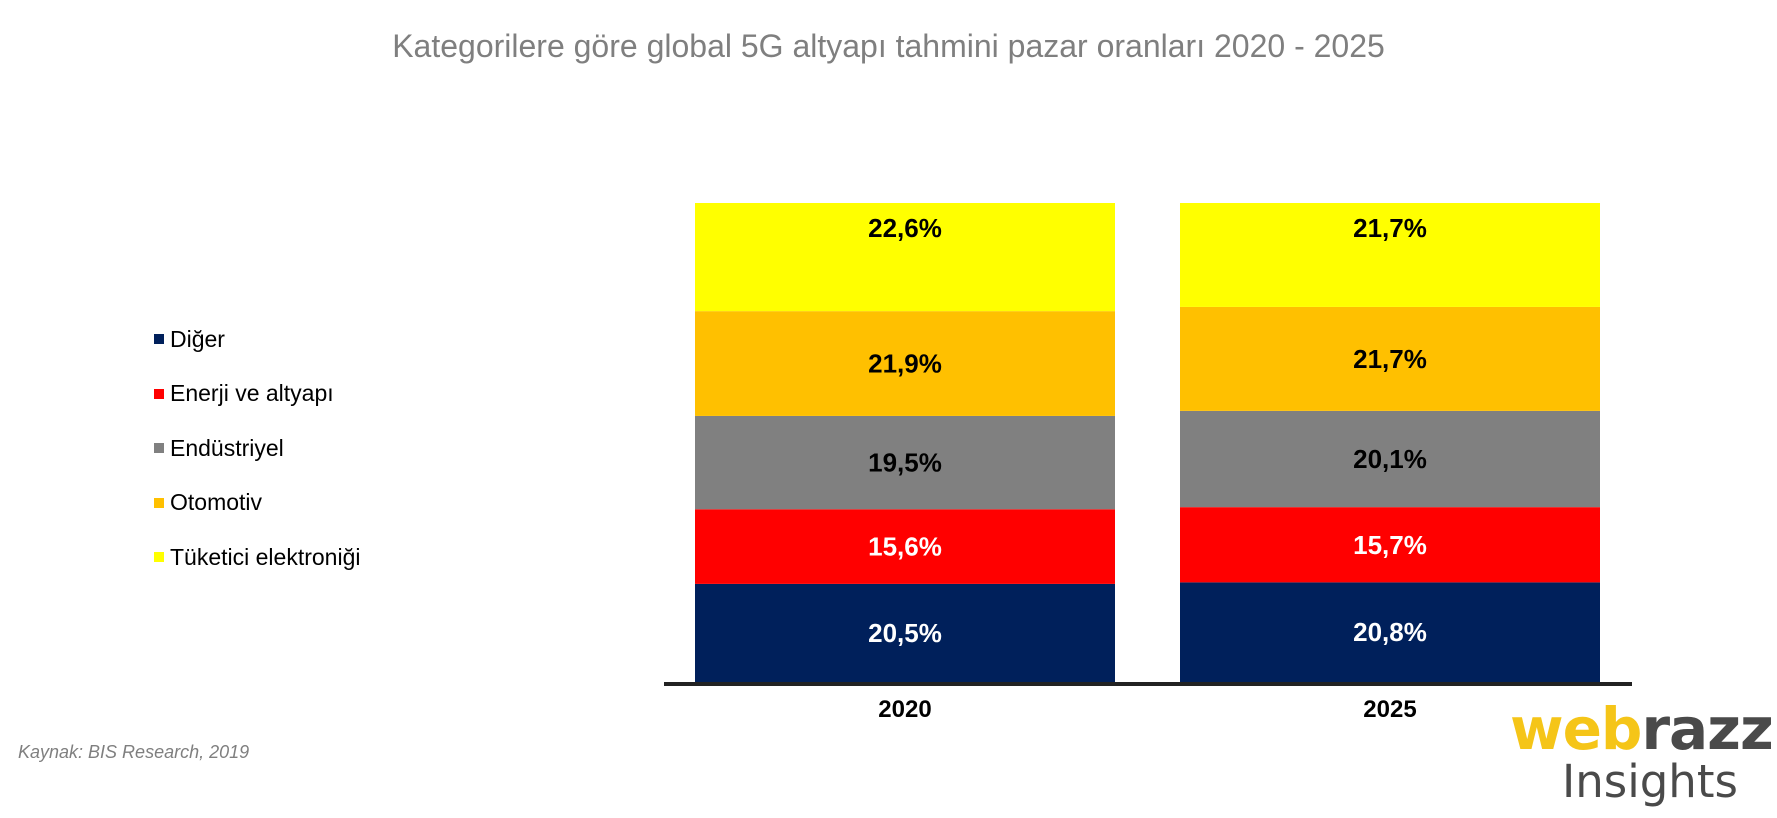 The image size is (1777, 818). What do you see at coordinates (227, 447) in the screenshot?
I see `legend-label: Endüstriyel` at bounding box center [227, 447].